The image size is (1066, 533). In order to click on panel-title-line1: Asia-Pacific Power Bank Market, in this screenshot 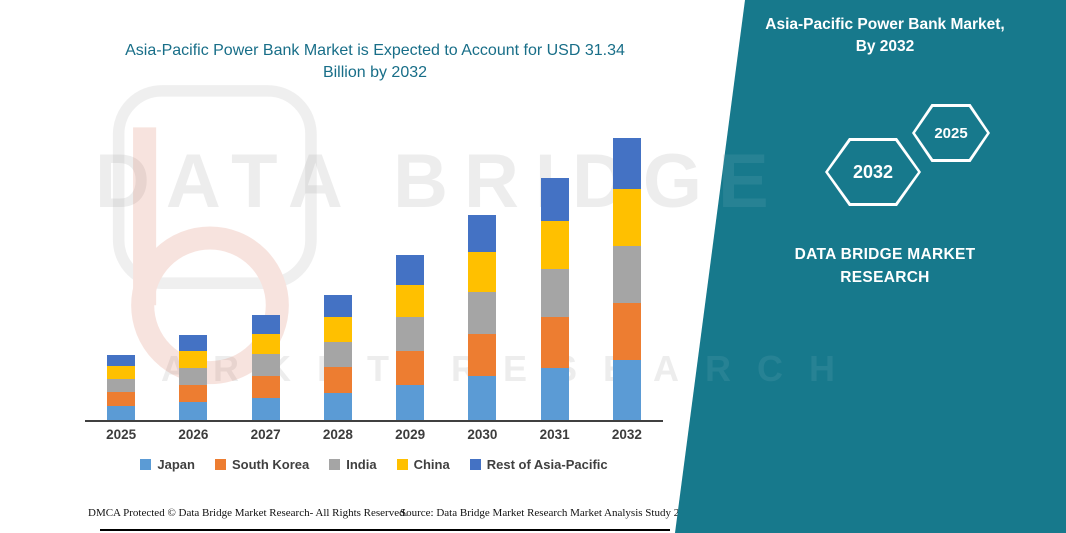, I will do `click(885, 24)`.